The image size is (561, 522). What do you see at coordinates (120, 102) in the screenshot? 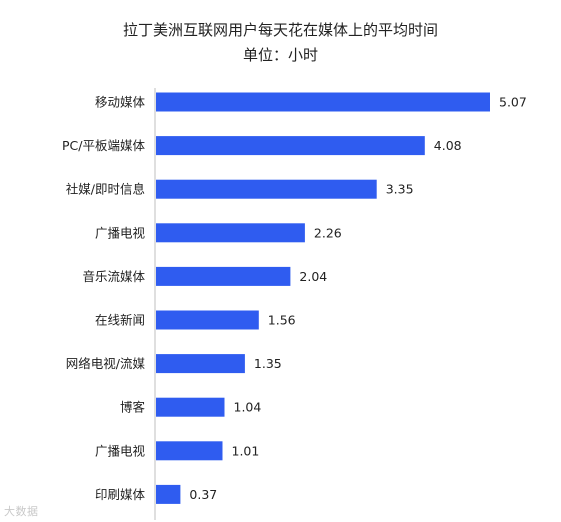
I see `category-label: 移动媒体` at bounding box center [120, 102].